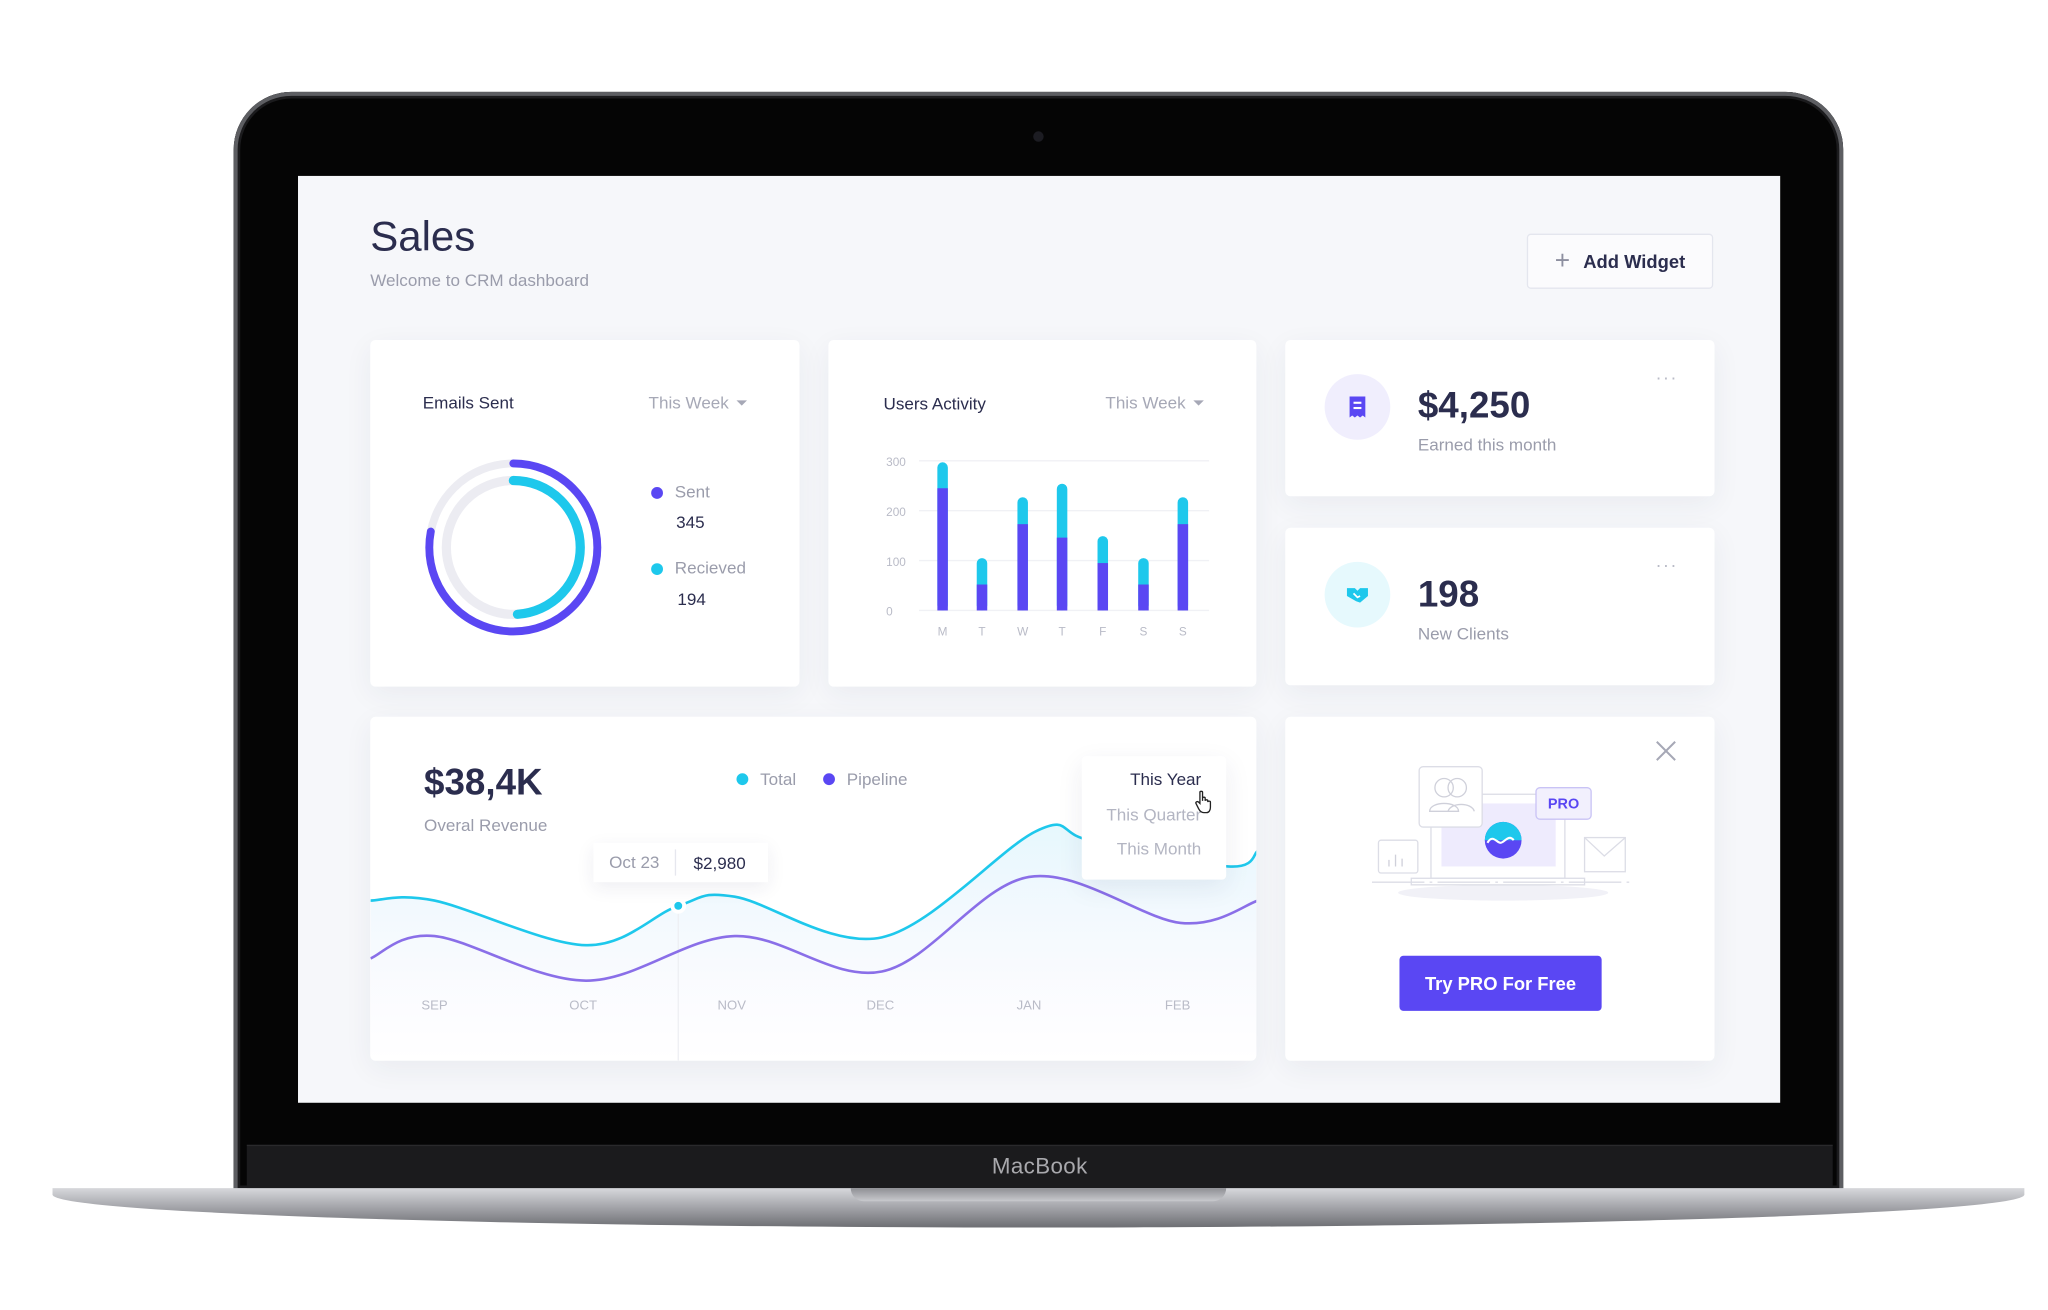 The height and width of the screenshot is (1310, 2048). What do you see at coordinates (434, 1006) in the screenshot?
I see `x-axis-label: SEP` at bounding box center [434, 1006].